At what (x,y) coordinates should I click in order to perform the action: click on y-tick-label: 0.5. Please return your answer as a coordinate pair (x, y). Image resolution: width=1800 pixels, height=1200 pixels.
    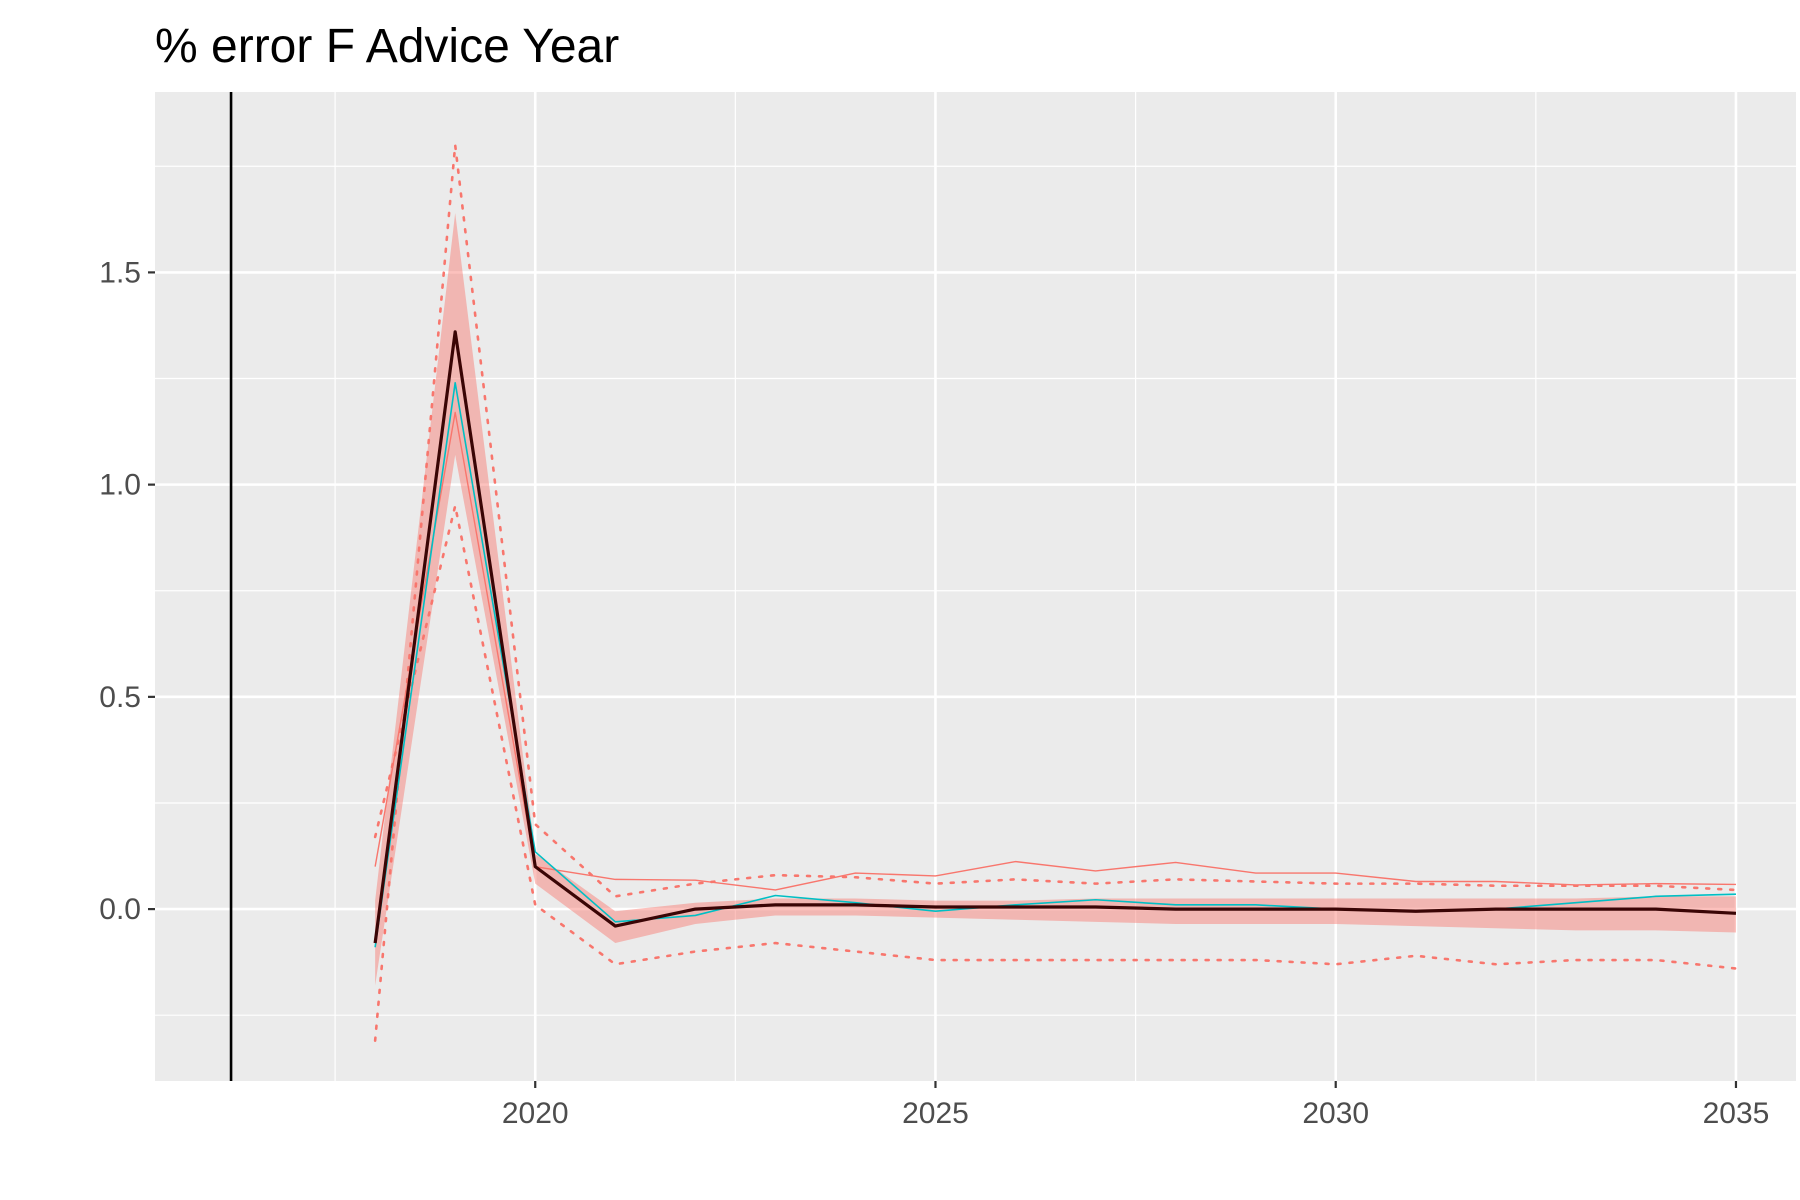
    Looking at the image, I should click on (120, 697).